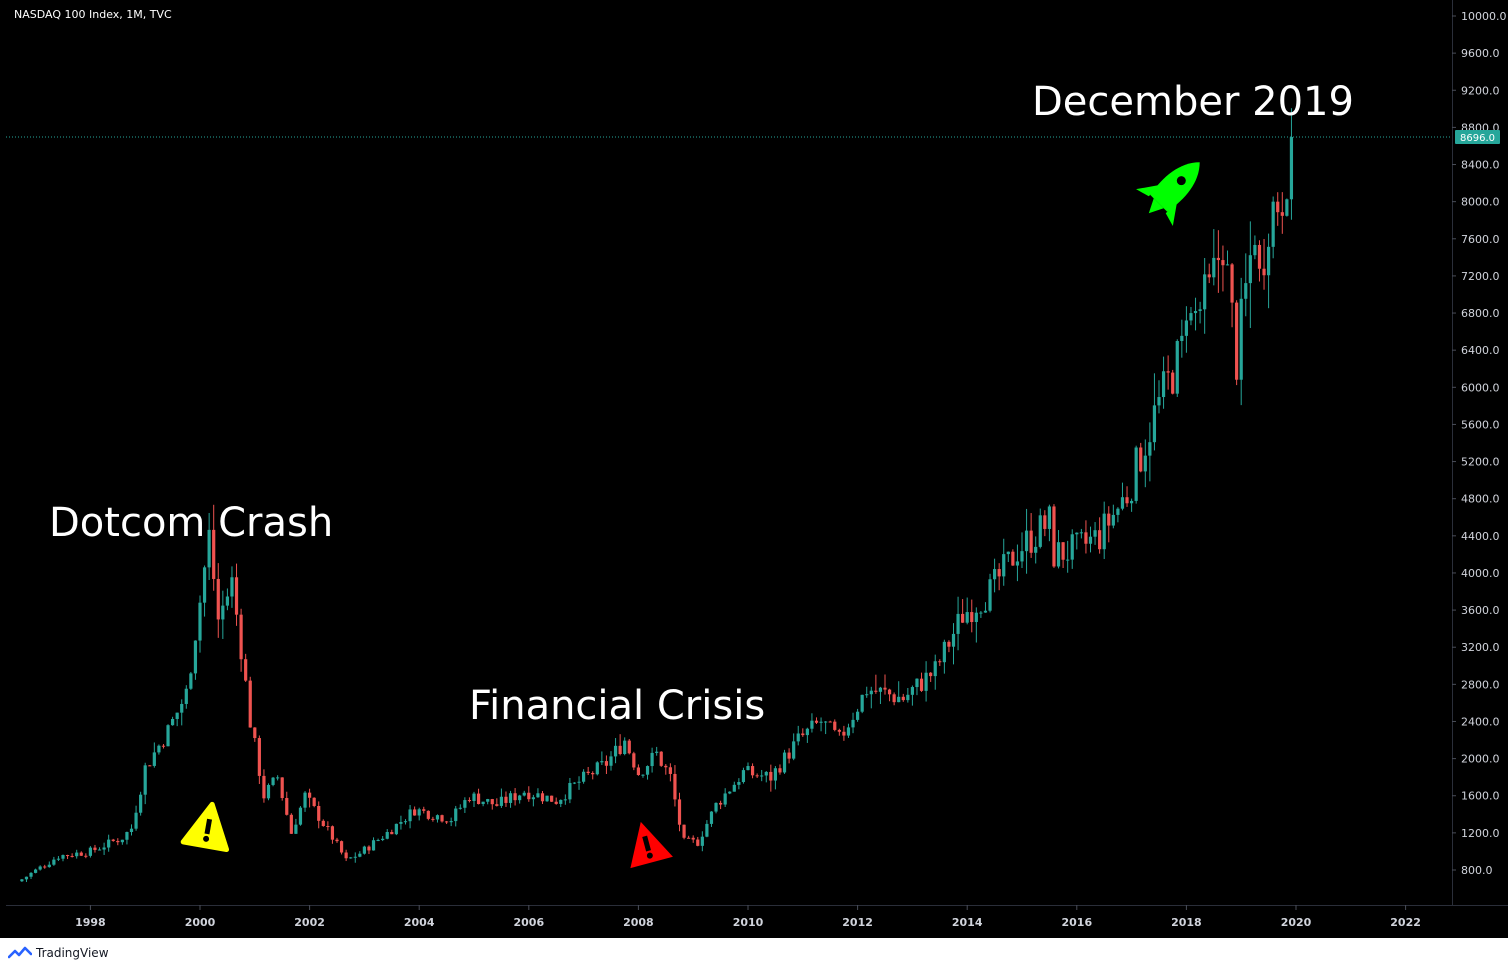 Image resolution: width=1508 pixels, height=971 pixels. I want to click on y-tick-label: 6800.0, so click(1480, 313).